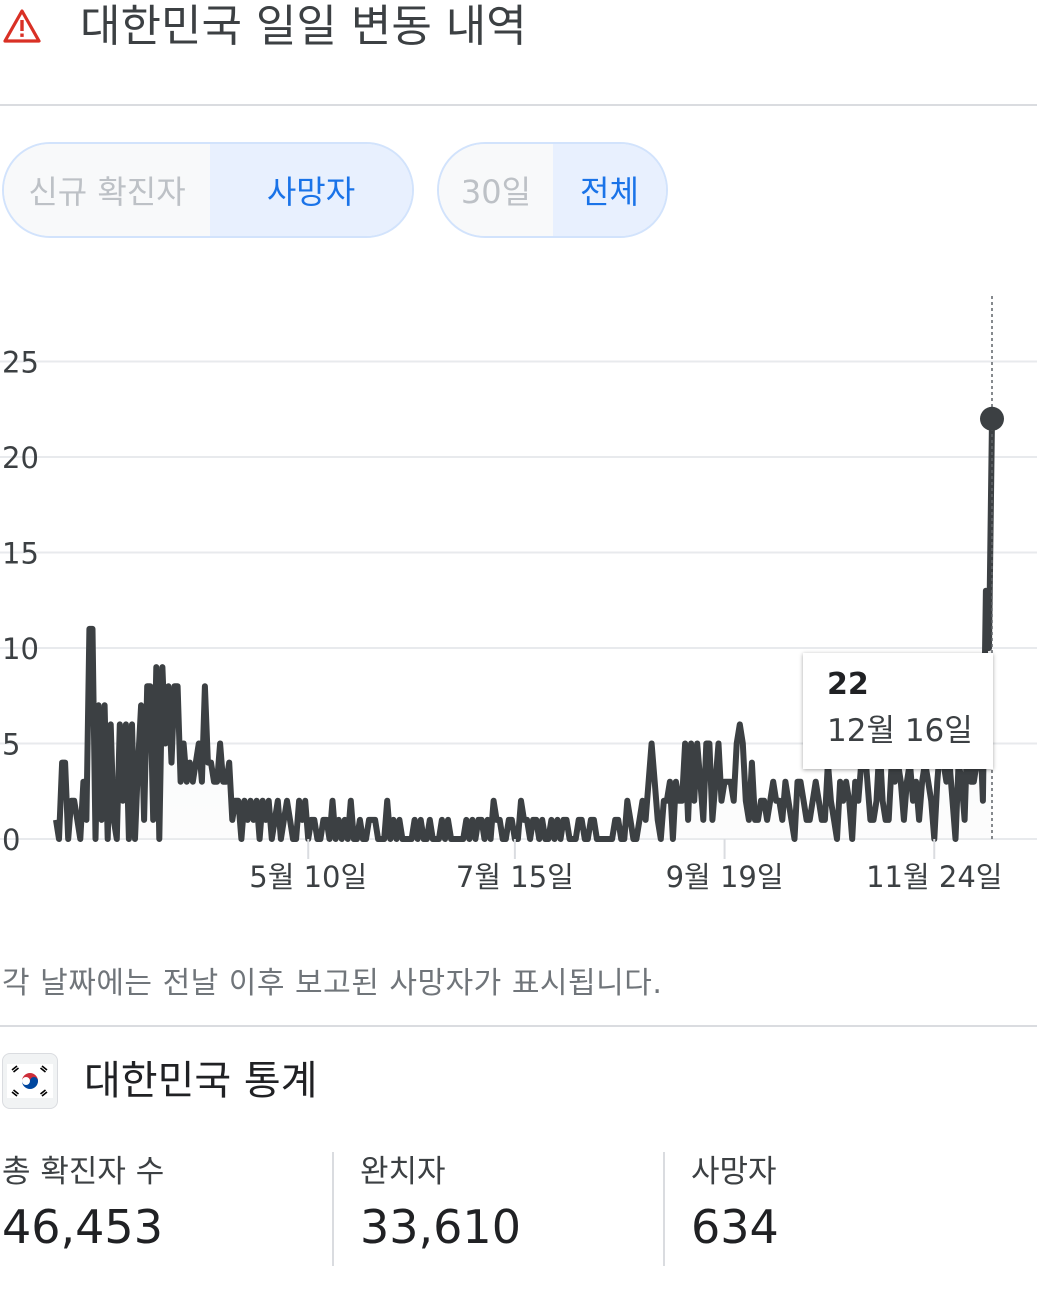  What do you see at coordinates (11, 840) in the screenshot?
I see `y-tick-label: 0` at bounding box center [11, 840].